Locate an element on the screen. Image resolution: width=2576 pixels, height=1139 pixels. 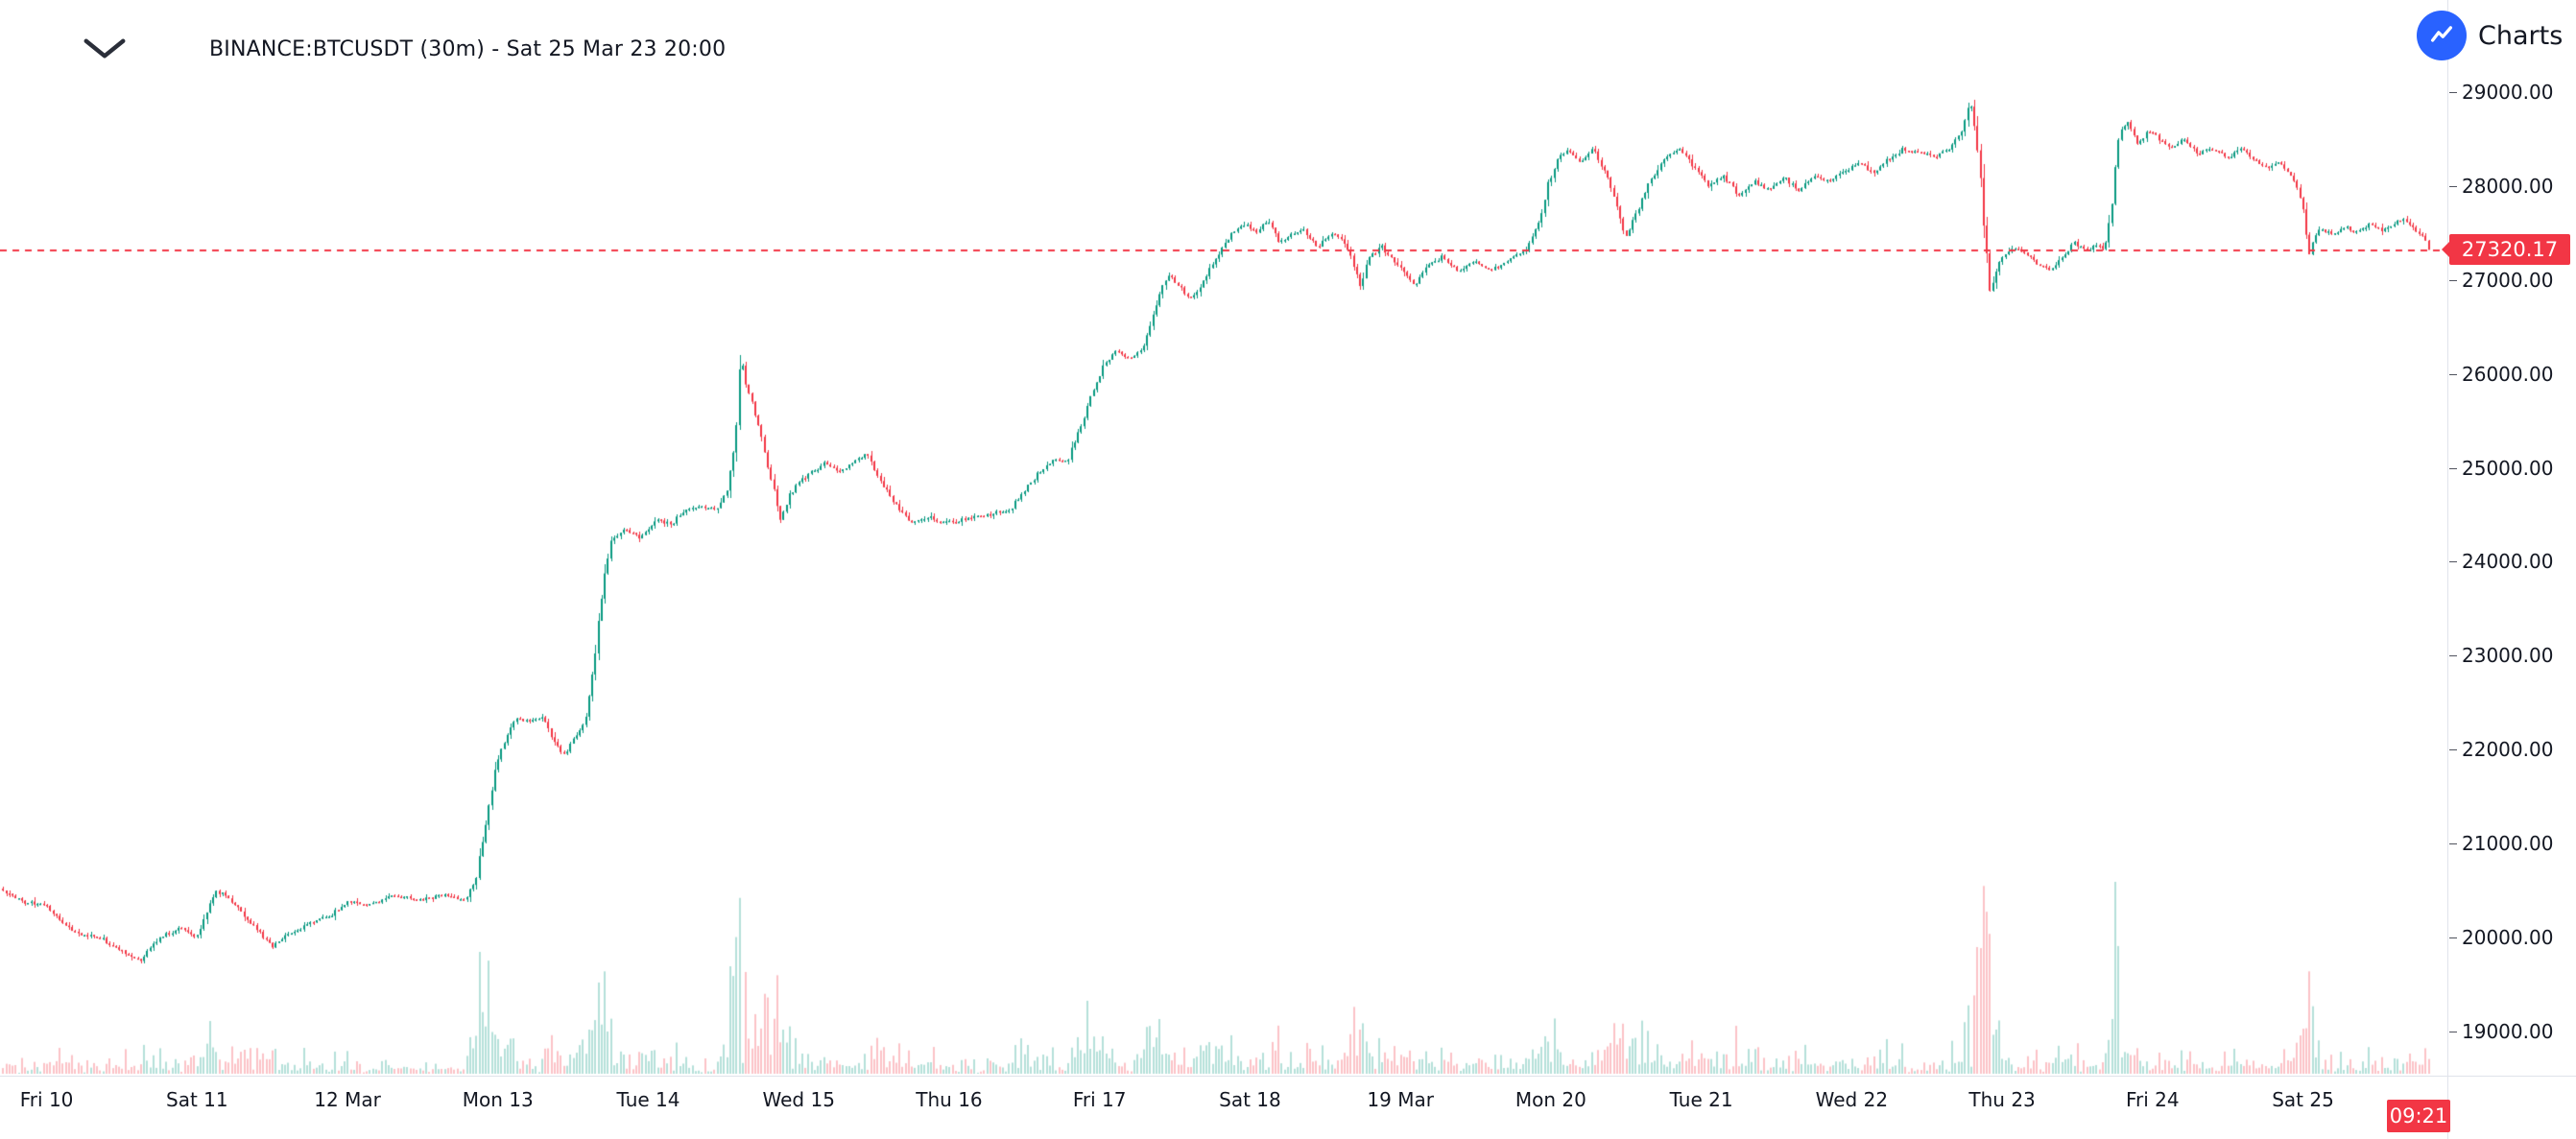
time-tick-label: Tue 21 is located at coordinates (1701, 1099).